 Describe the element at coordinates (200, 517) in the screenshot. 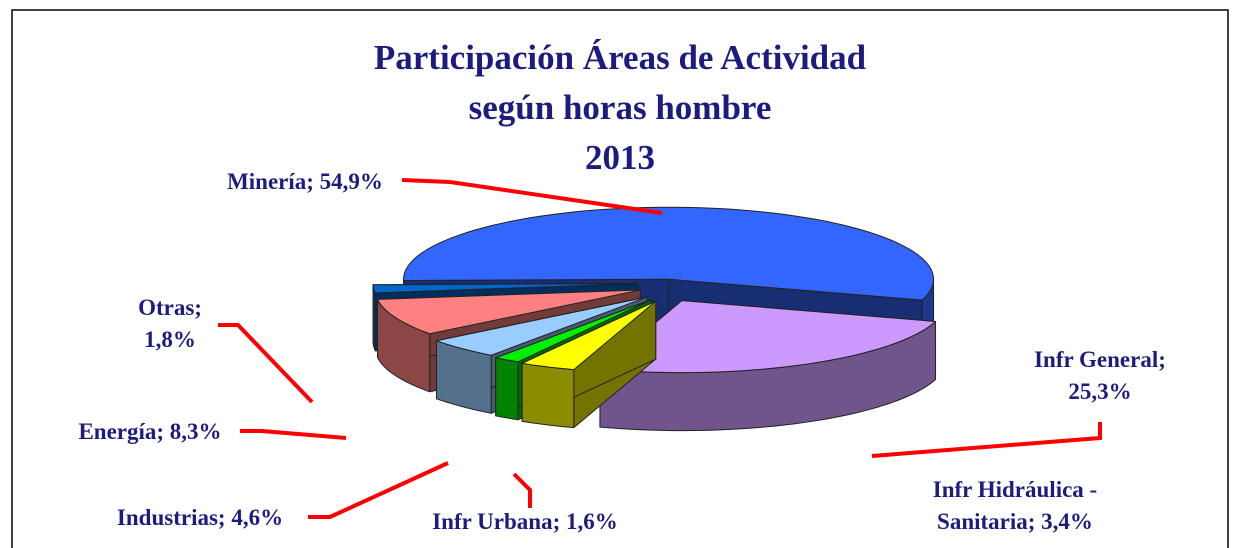

I see `data-label: Industrias; 4,6%` at that location.